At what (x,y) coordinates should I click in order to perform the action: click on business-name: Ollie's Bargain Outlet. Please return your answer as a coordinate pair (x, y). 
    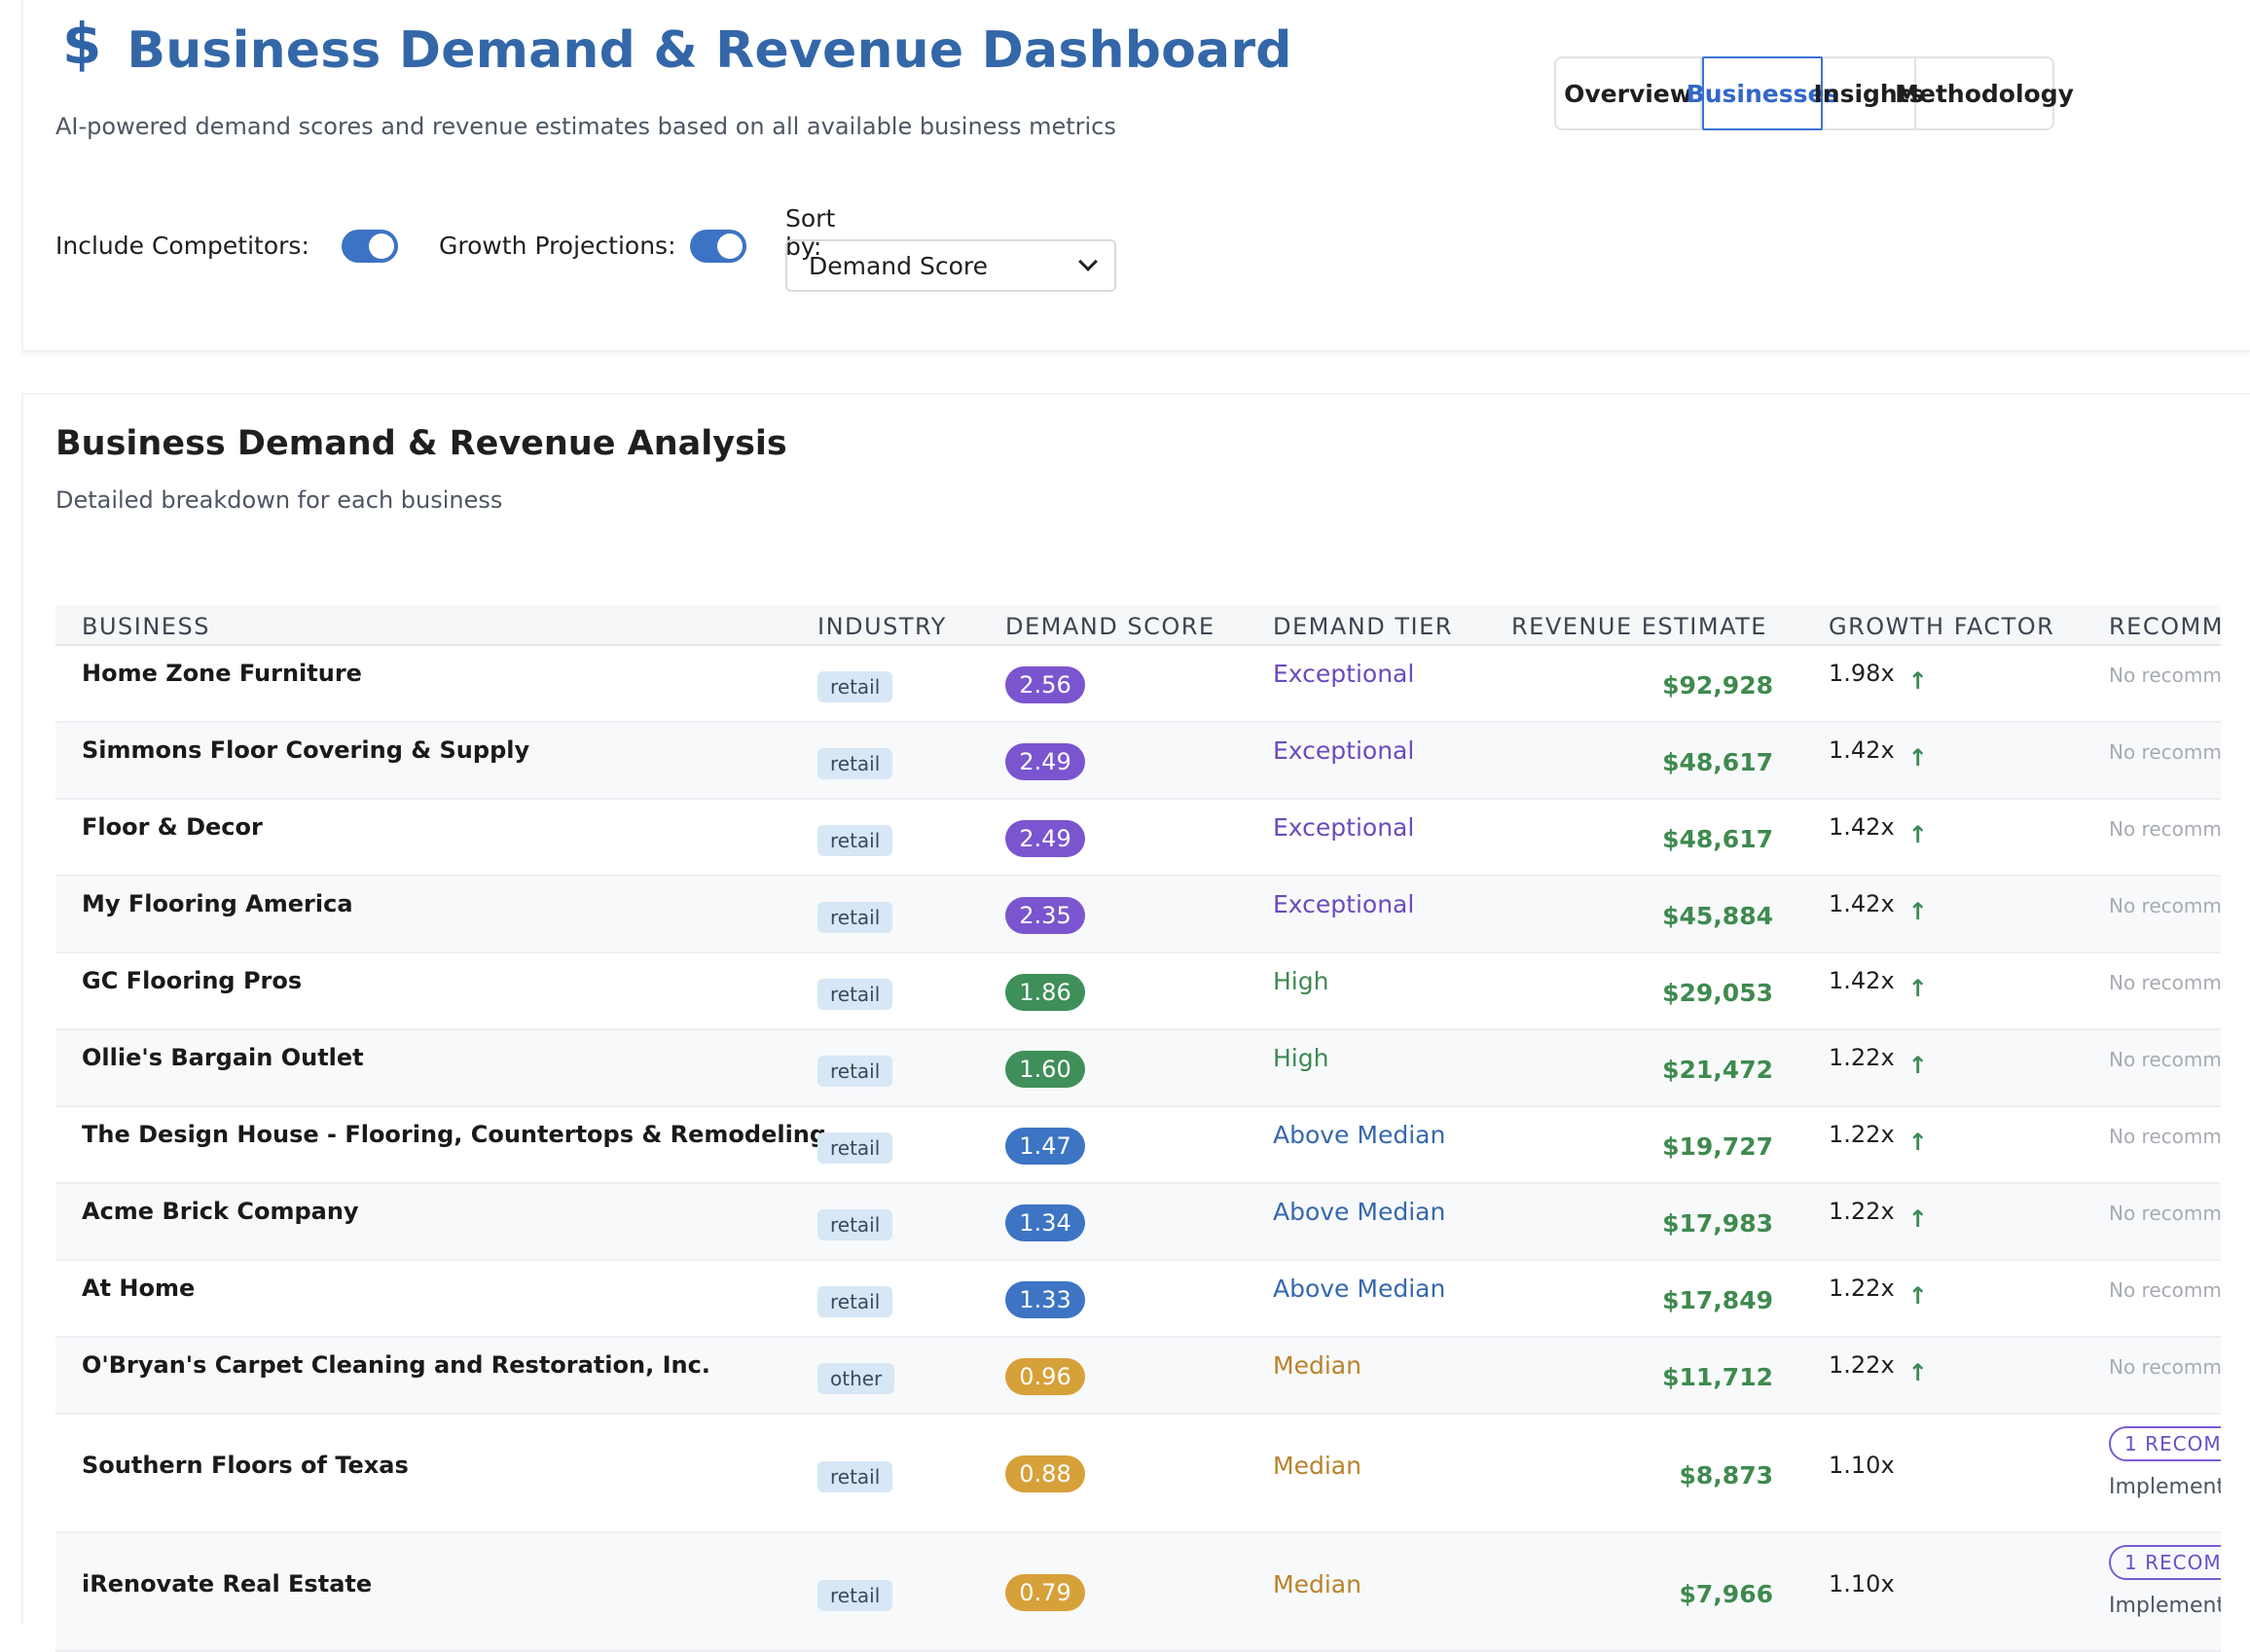
    Looking at the image, I should click on (223, 1057).